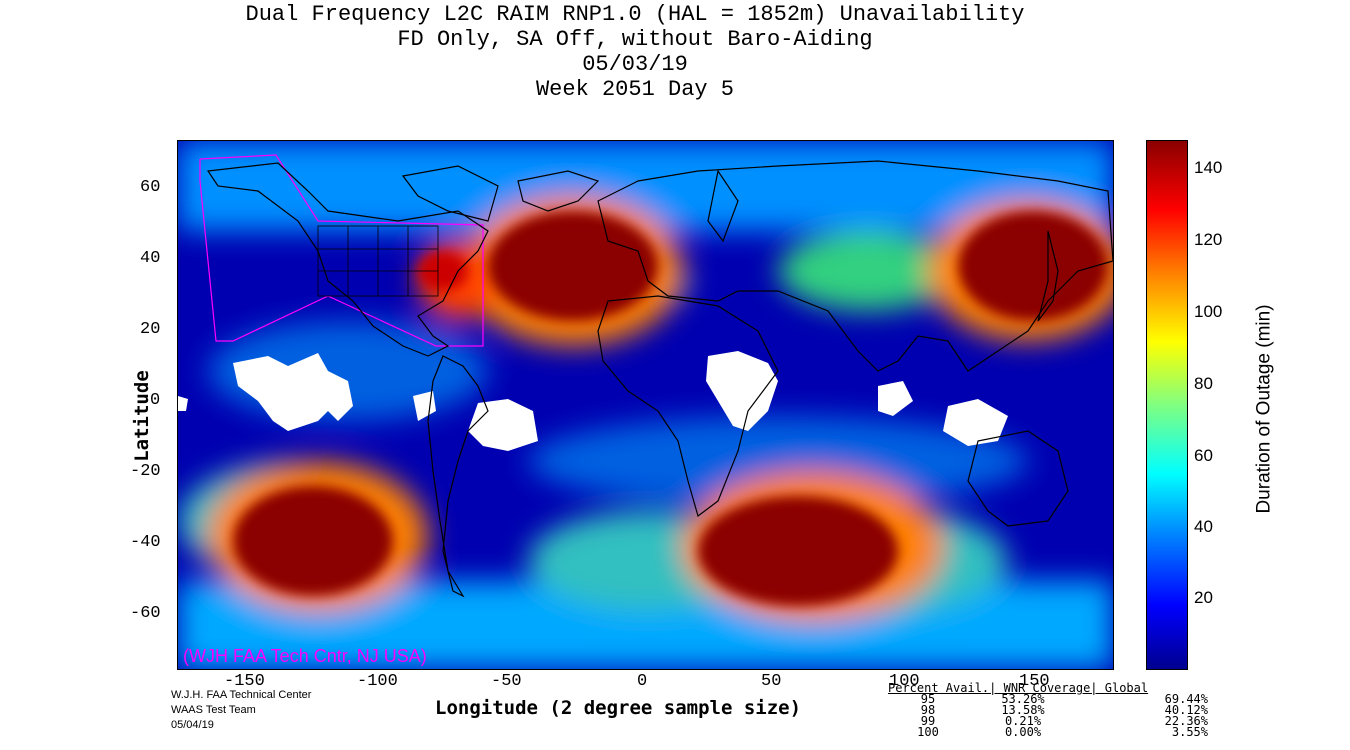 The height and width of the screenshot is (750, 1350). What do you see at coordinates (1062, 732) in the screenshot?
I see `stats-row: 100 0.00% 3.55%` at bounding box center [1062, 732].